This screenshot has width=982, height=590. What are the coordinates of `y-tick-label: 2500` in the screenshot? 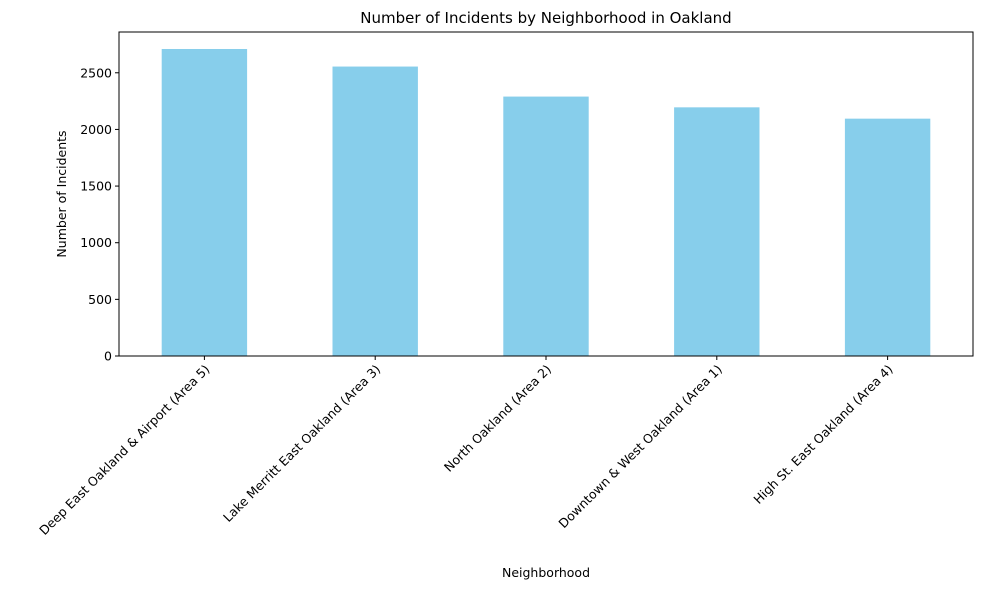 It's located at (96, 72).